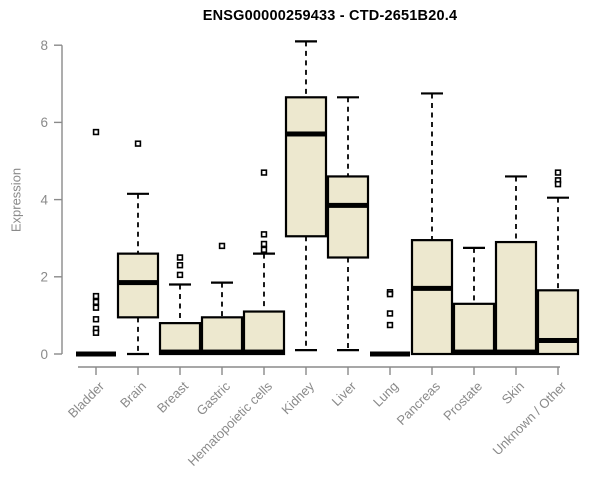 The height and width of the screenshot is (500, 600). I want to click on box-prostate, so click(474, 329).